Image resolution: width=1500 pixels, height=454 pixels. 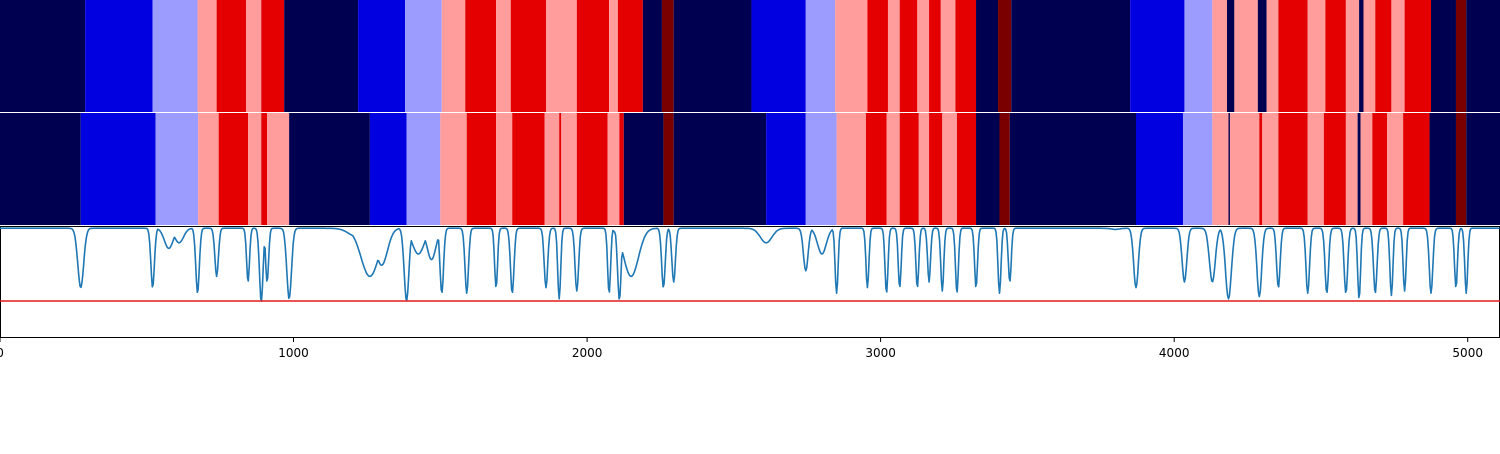 I want to click on x-tick-label-0: 0, so click(x=2, y=353).